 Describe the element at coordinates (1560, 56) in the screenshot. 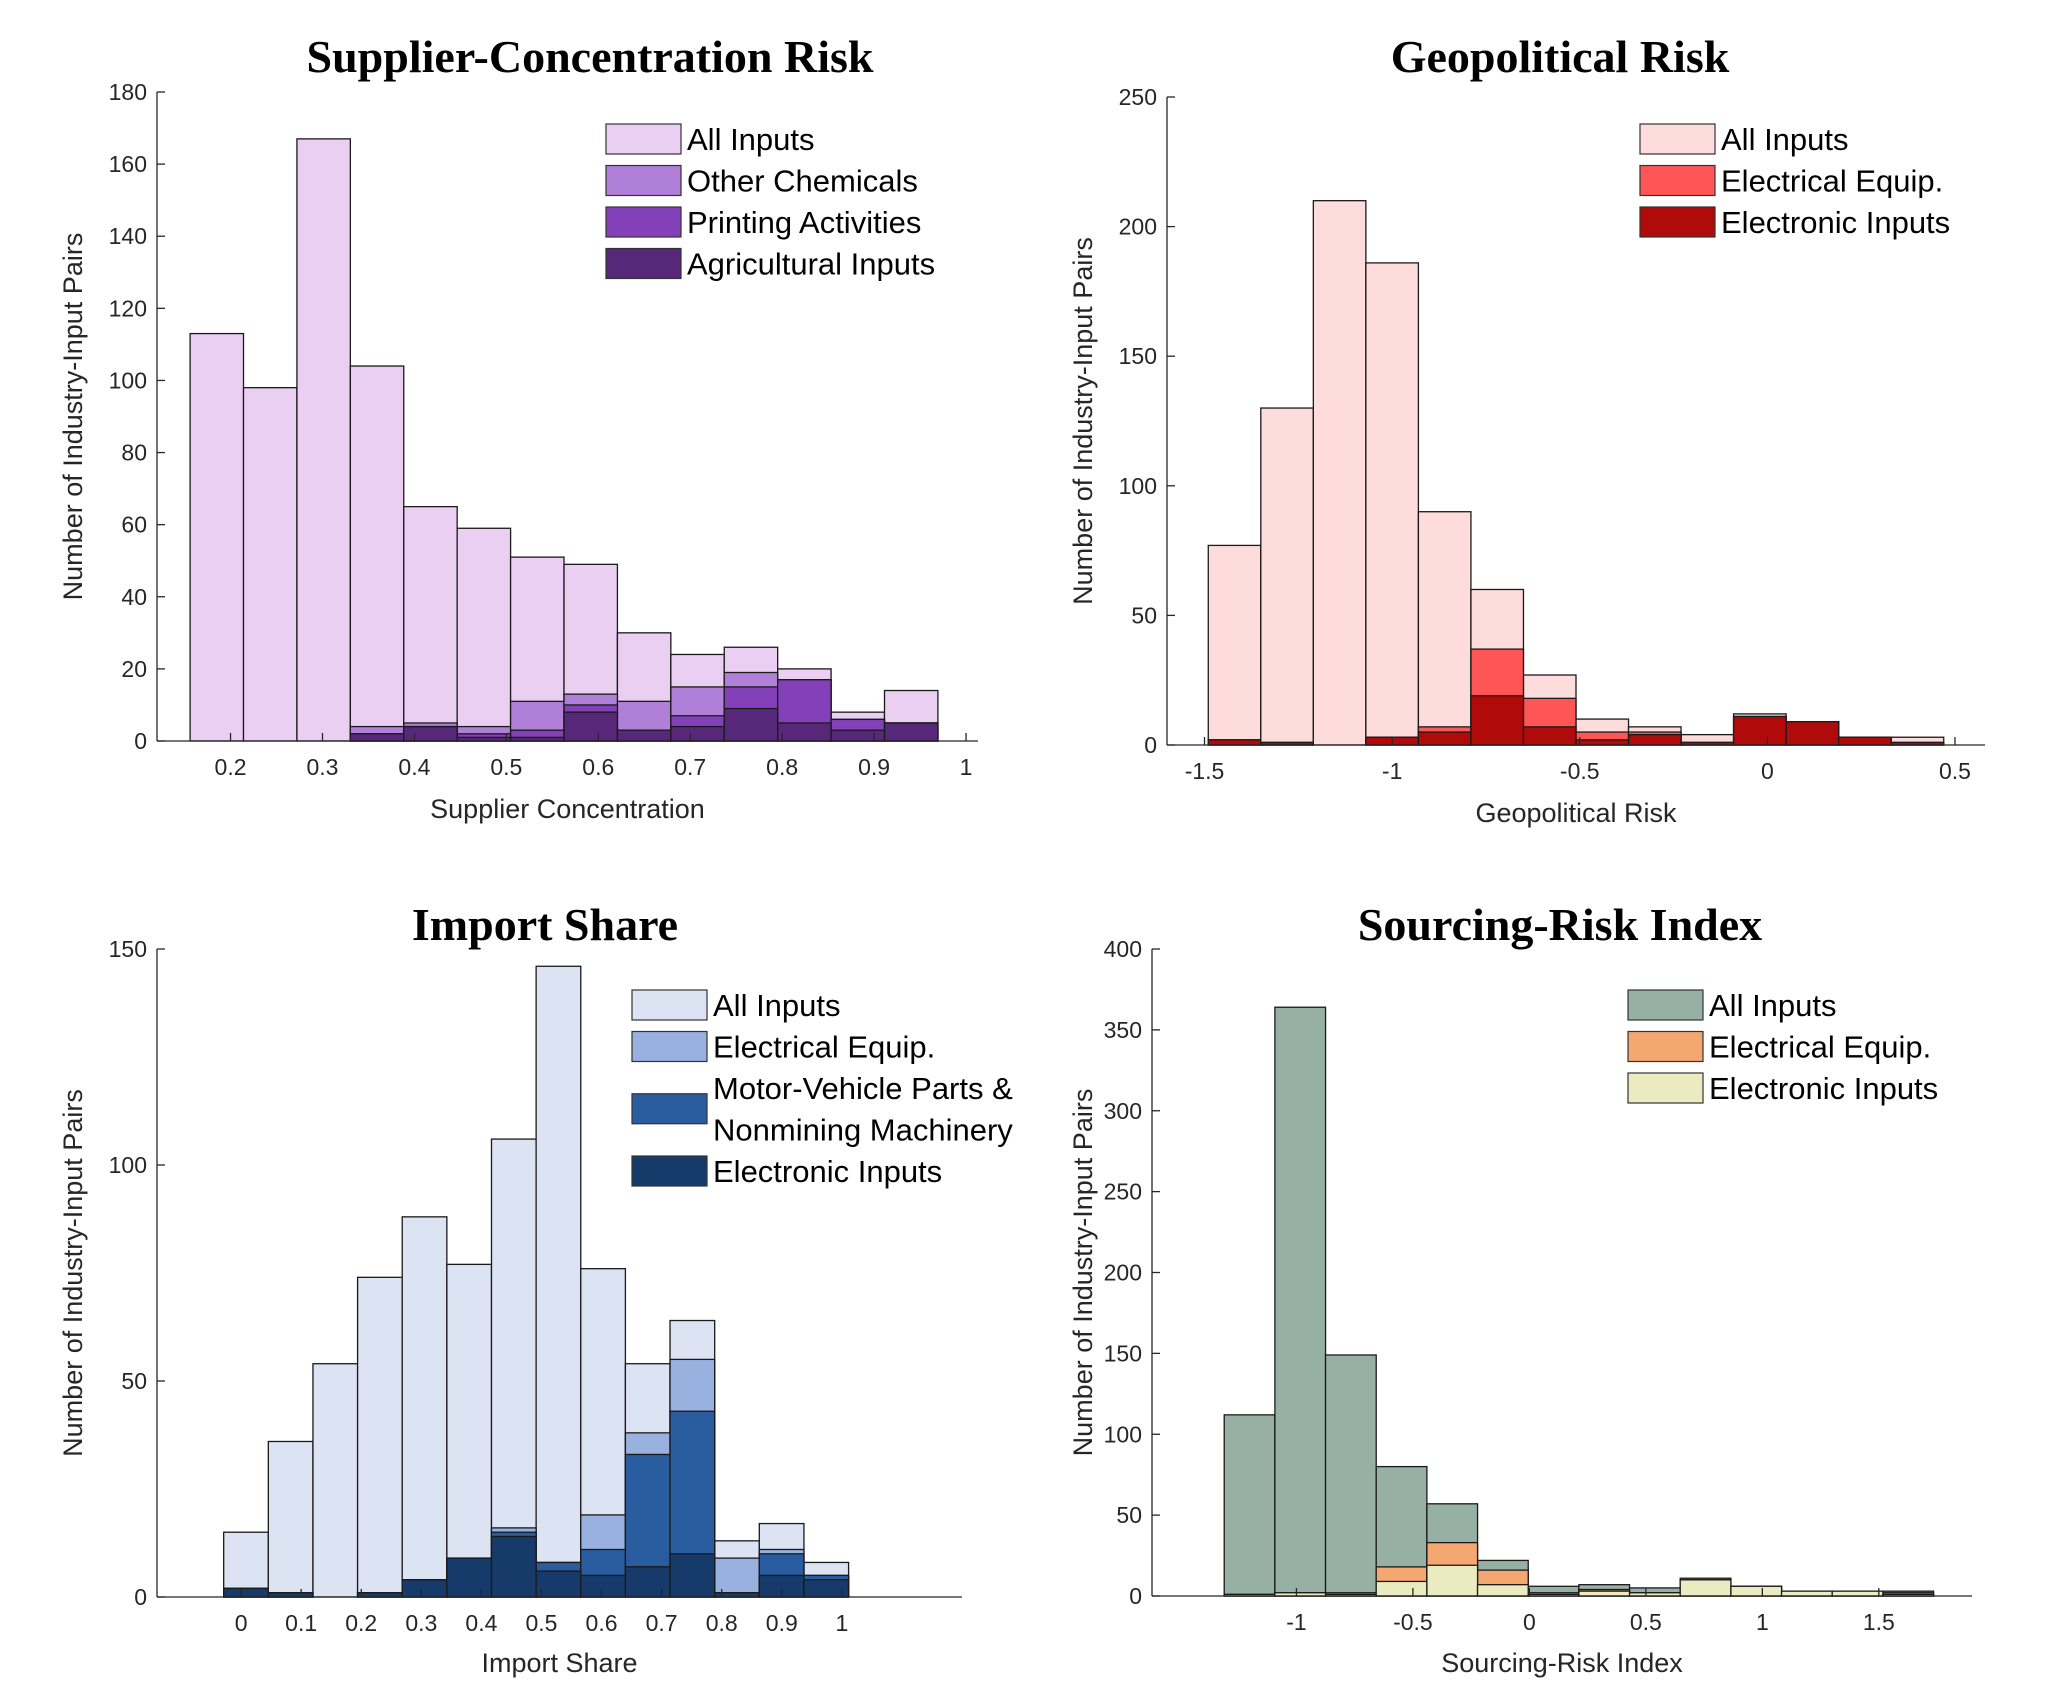

I see `chart-title: Geopolitical Risk` at that location.